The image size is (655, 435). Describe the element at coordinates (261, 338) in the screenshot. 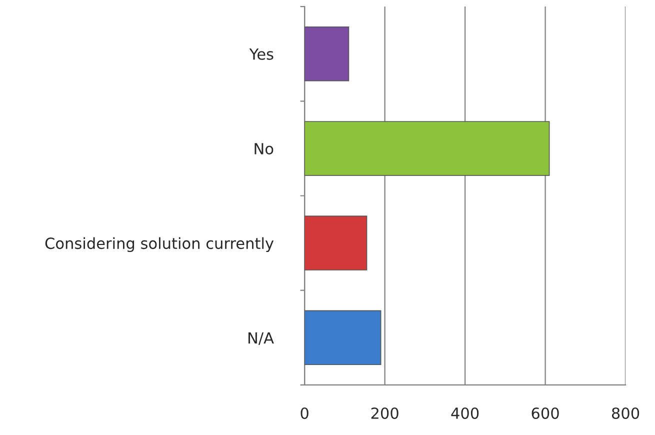

I see `y-tick-label: N/A` at that location.